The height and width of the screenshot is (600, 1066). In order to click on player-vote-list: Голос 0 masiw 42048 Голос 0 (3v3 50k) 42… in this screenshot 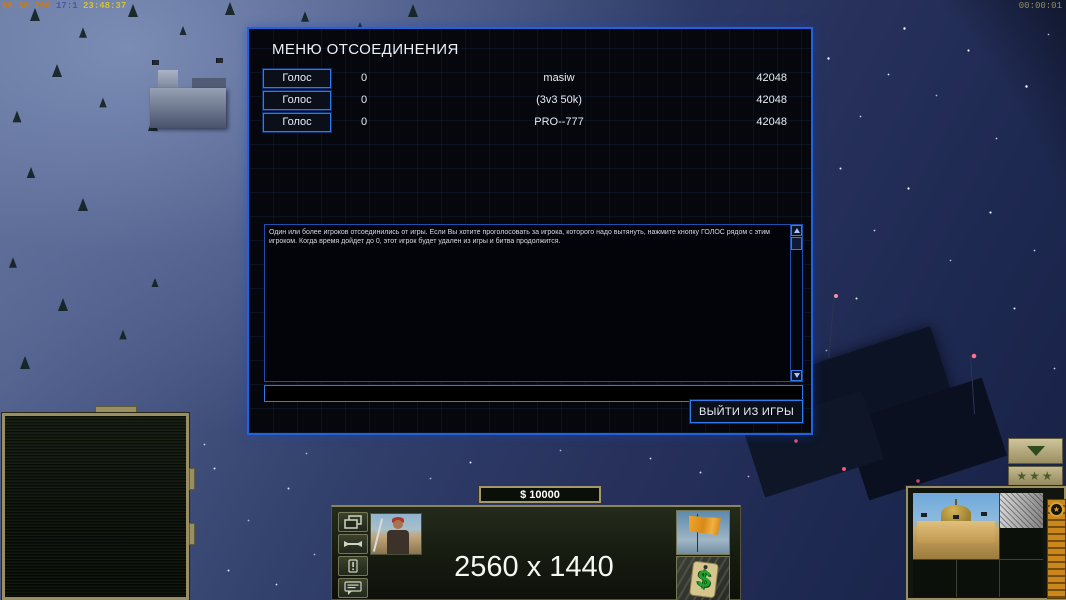, I will do `click(530, 100)`.